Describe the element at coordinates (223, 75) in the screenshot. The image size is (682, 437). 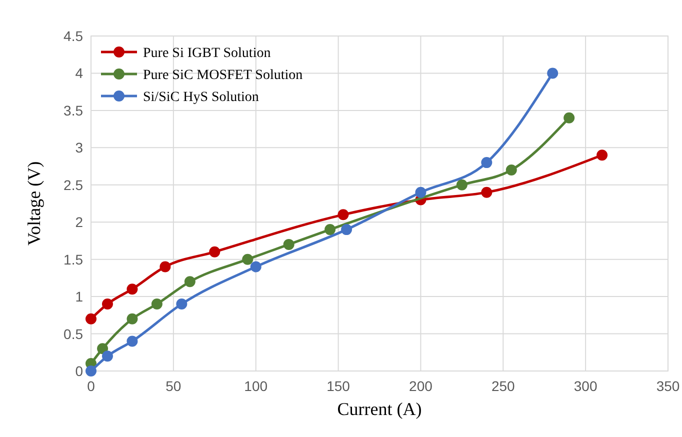
I see `legend-label: Pure SiC MOSFET Solution` at that location.